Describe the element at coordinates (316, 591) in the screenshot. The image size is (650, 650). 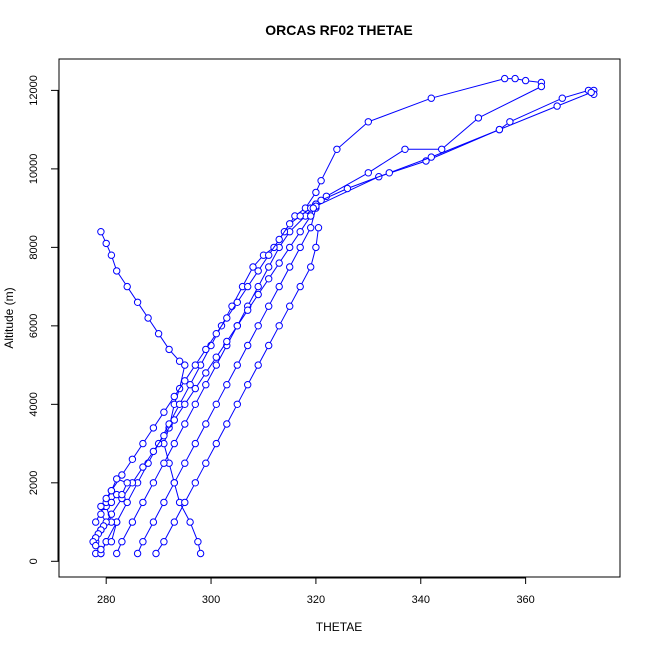
I see `x-axis: 280 300 320 340 360` at that location.